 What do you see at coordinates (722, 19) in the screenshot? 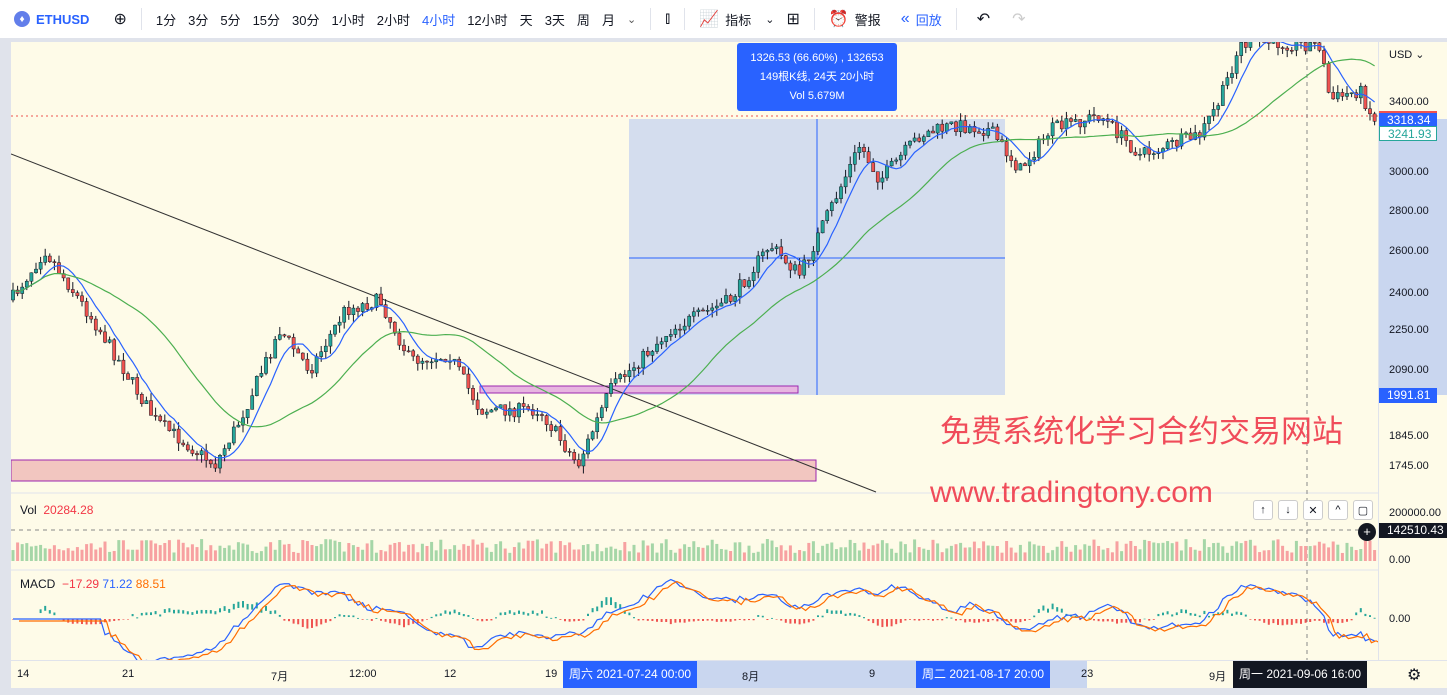
I see `indicators-button: 📈 指标` at bounding box center [722, 19].